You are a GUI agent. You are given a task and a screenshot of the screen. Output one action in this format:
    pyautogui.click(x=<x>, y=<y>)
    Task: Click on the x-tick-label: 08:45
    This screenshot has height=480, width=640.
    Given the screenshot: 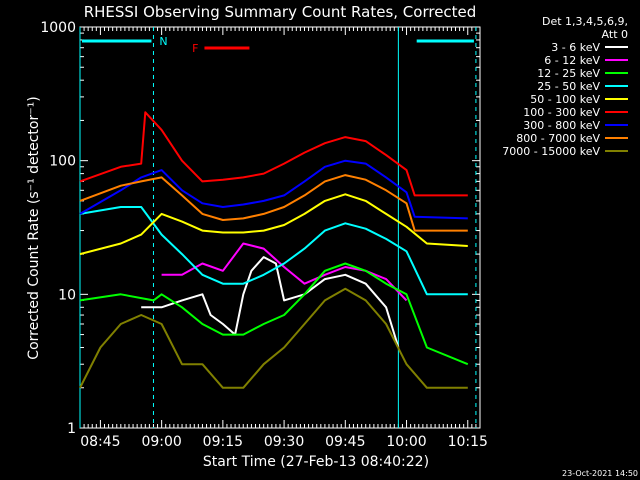 What is the action you would take?
    pyautogui.click(x=100, y=442)
    